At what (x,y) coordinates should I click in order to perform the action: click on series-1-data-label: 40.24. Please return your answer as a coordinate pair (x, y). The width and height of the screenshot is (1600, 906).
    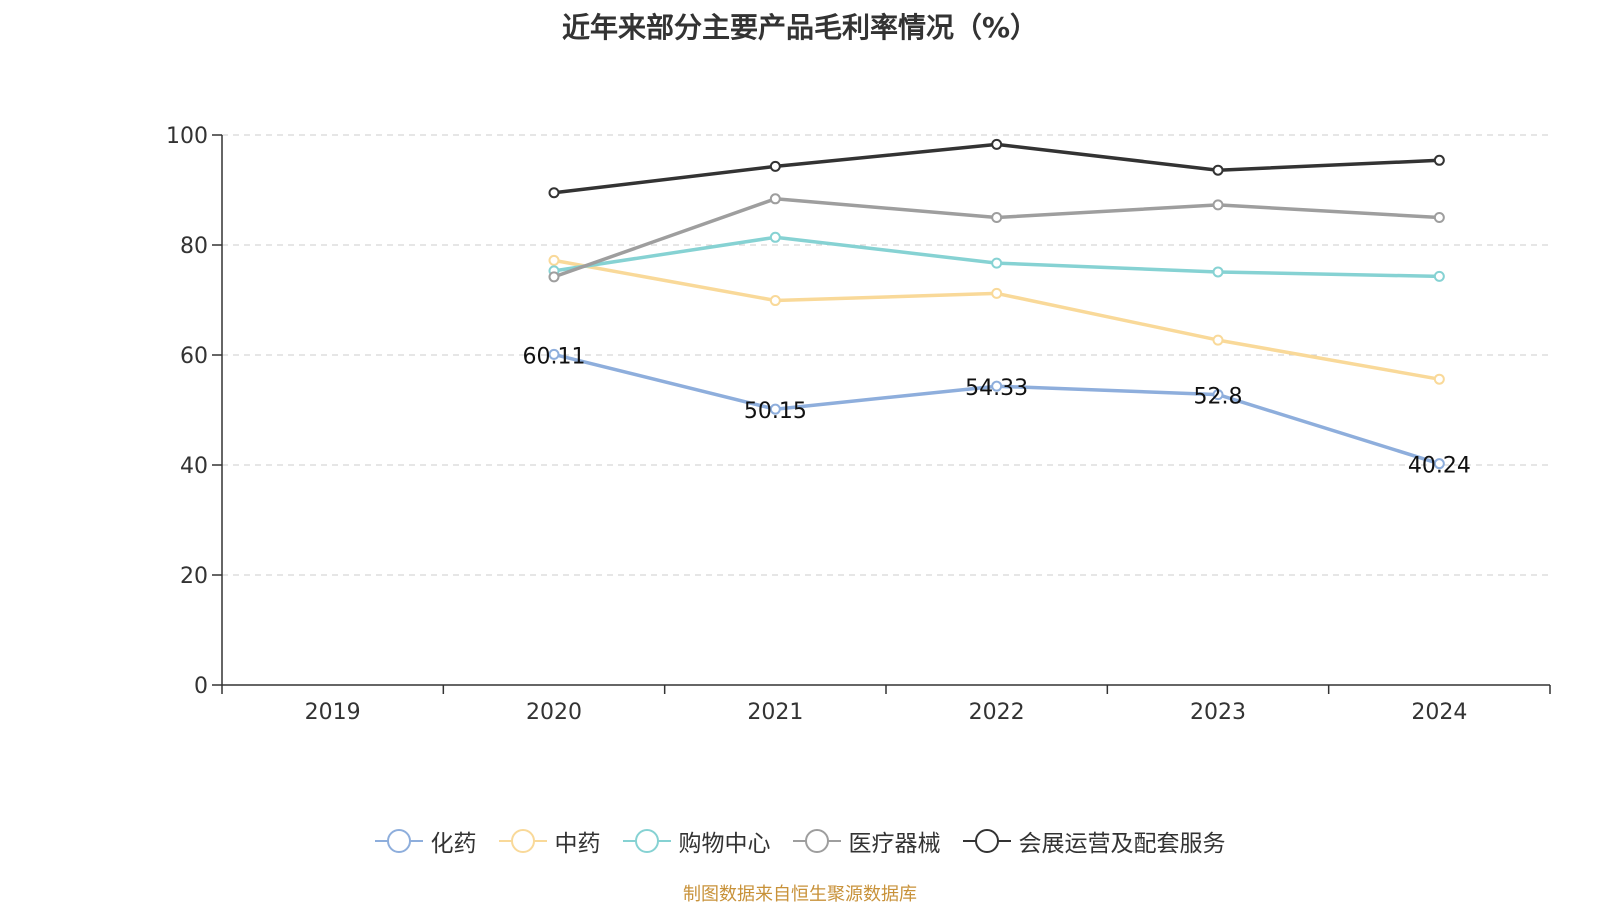
    Looking at the image, I should click on (1439, 466).